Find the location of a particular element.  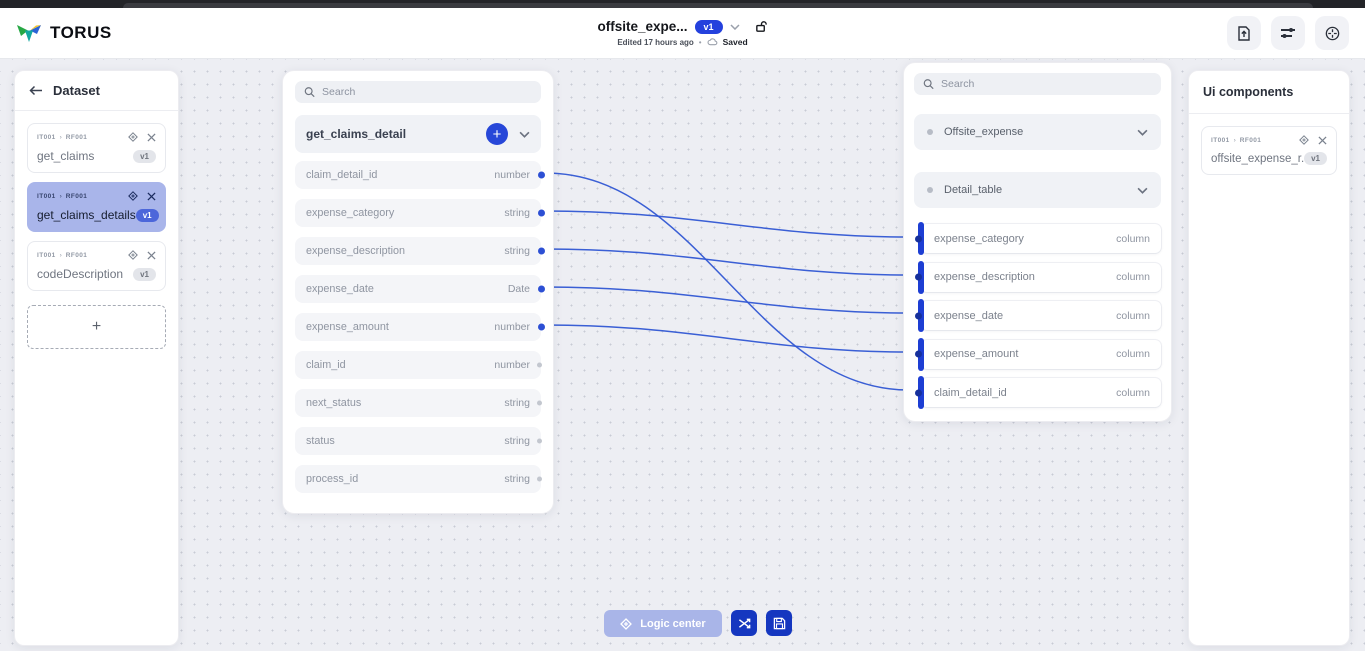

dataset-card-get-claims-details: IT001 › RF001 get_claims_details v1 is located at coordinates (96, 207).